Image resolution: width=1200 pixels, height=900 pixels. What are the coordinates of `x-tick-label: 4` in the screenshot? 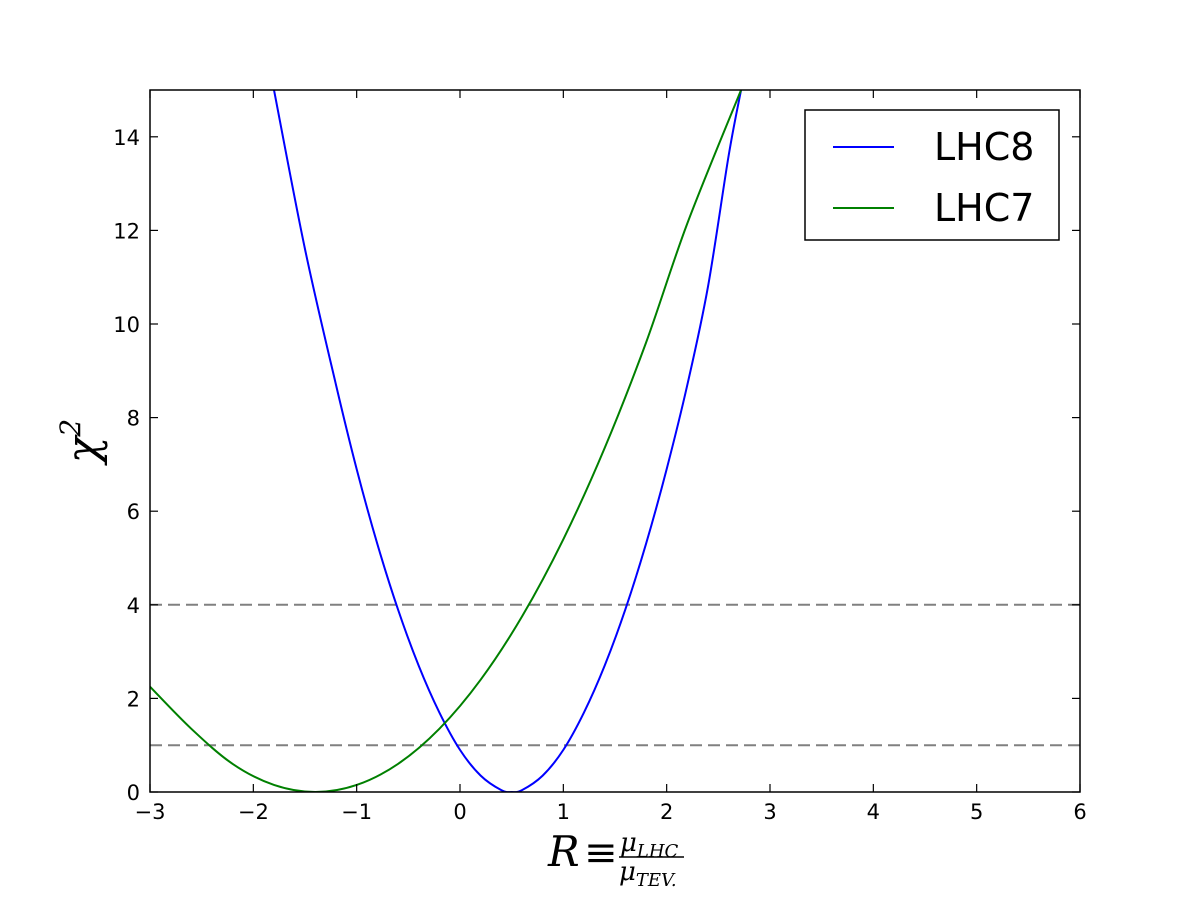 It's located at (873, 812).